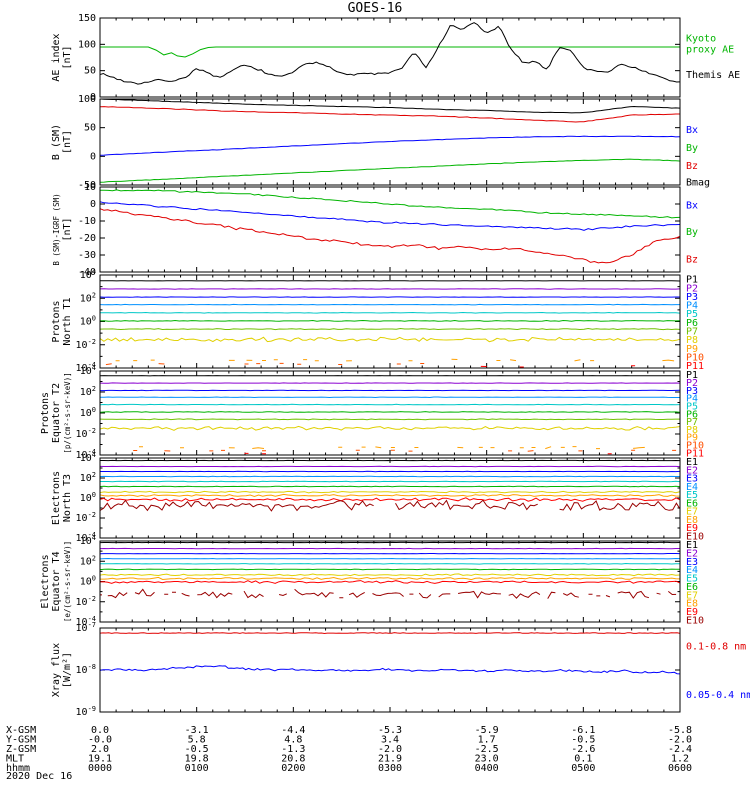 This screenshot has width=750, height=800. Describe the element at coordinates (67, 57) in the screenshot. I see `y-axis-label: [nT]` at that location.